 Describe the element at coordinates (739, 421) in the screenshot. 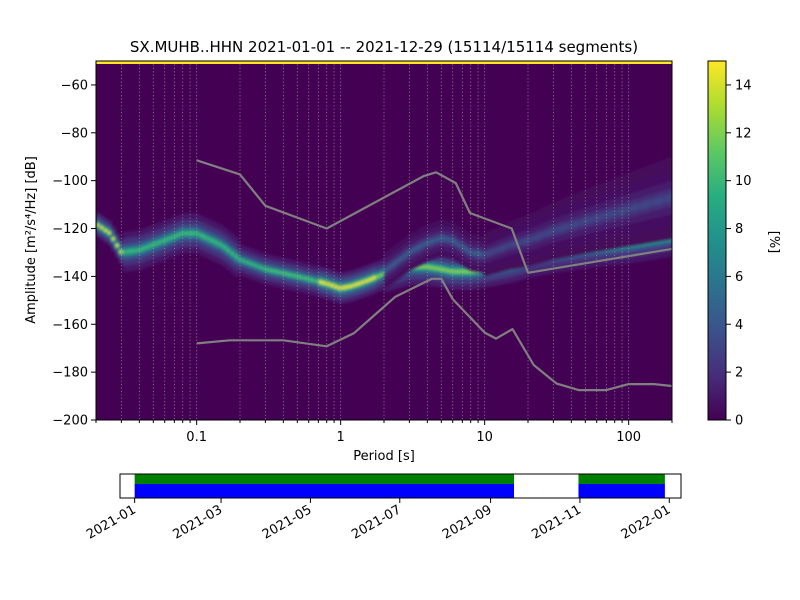

I see `colorbar-tick-label: 0` at that location.